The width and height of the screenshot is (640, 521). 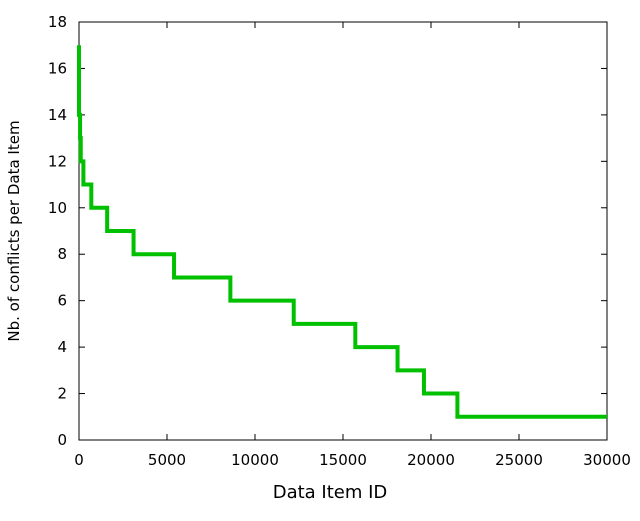 What do you see at coordinates (62, 301) in the screenshot?
I see `y-tick-label: 6` at bounding box center [62, 301].